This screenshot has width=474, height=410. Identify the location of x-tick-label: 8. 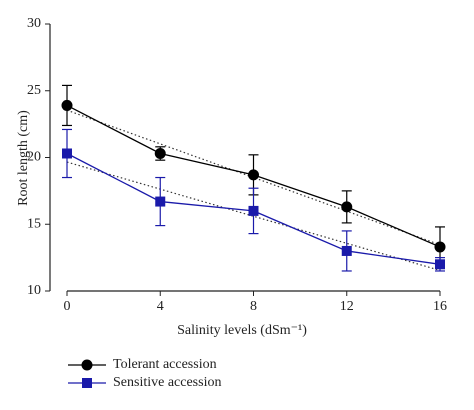
(253, 306).